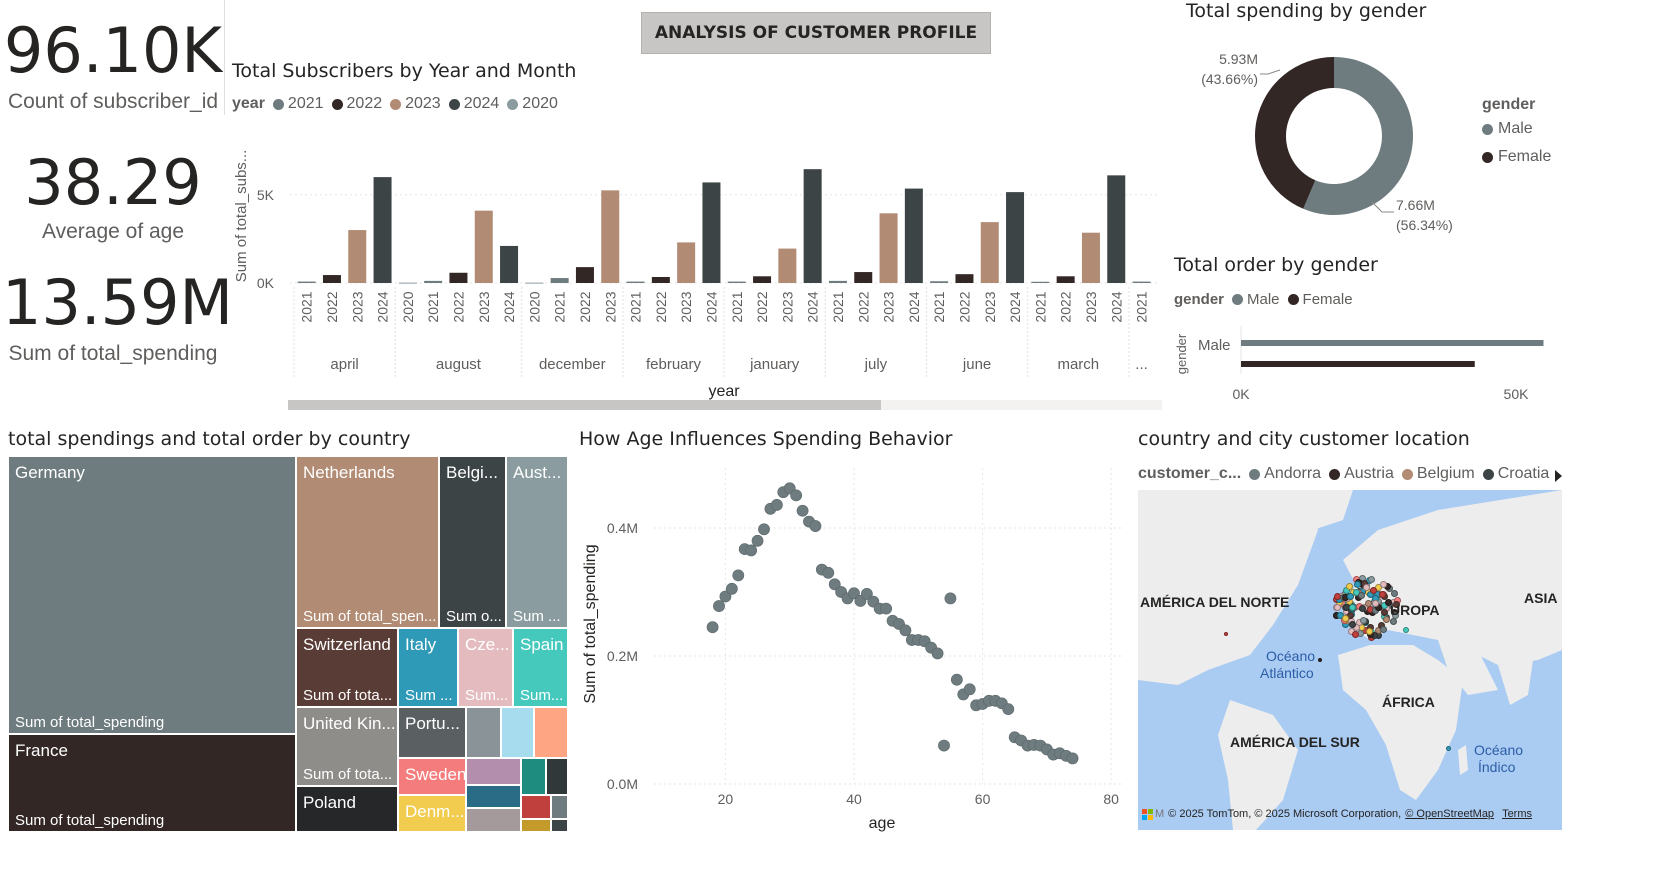 The height and width of the screenshot is (886, 1669). I want to click on land-africa, so click(1400, 722).